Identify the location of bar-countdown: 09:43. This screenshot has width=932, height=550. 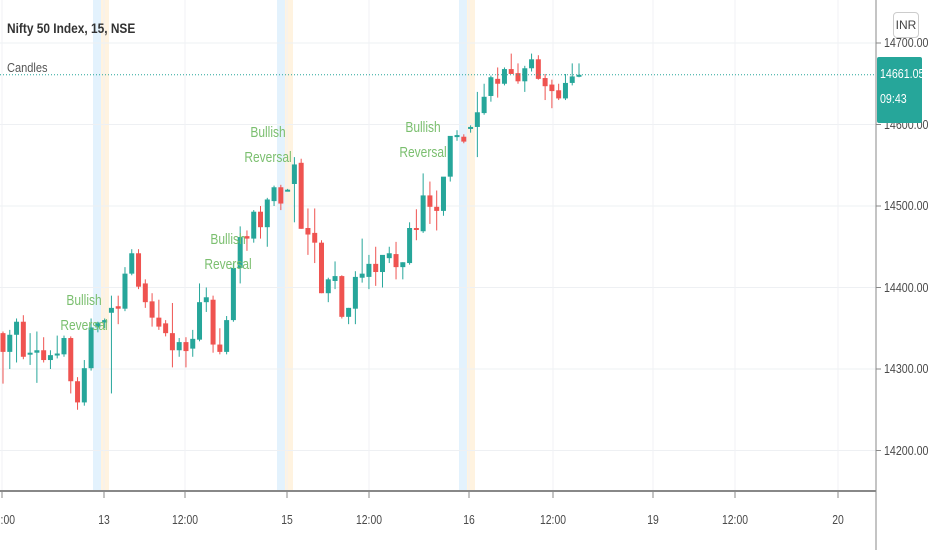
(893, 98).